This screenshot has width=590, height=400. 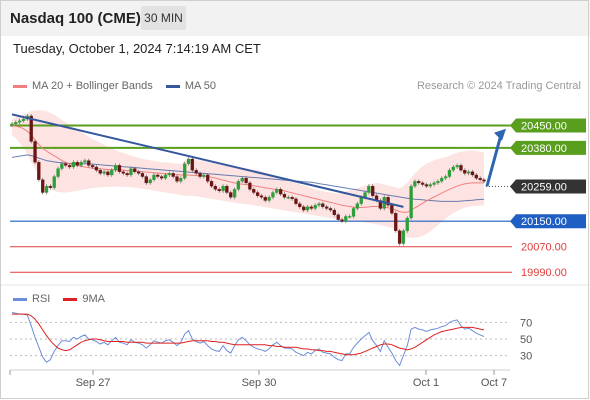 I want to click on level-tag-0: 20450.00, so click(x=548, y=125).